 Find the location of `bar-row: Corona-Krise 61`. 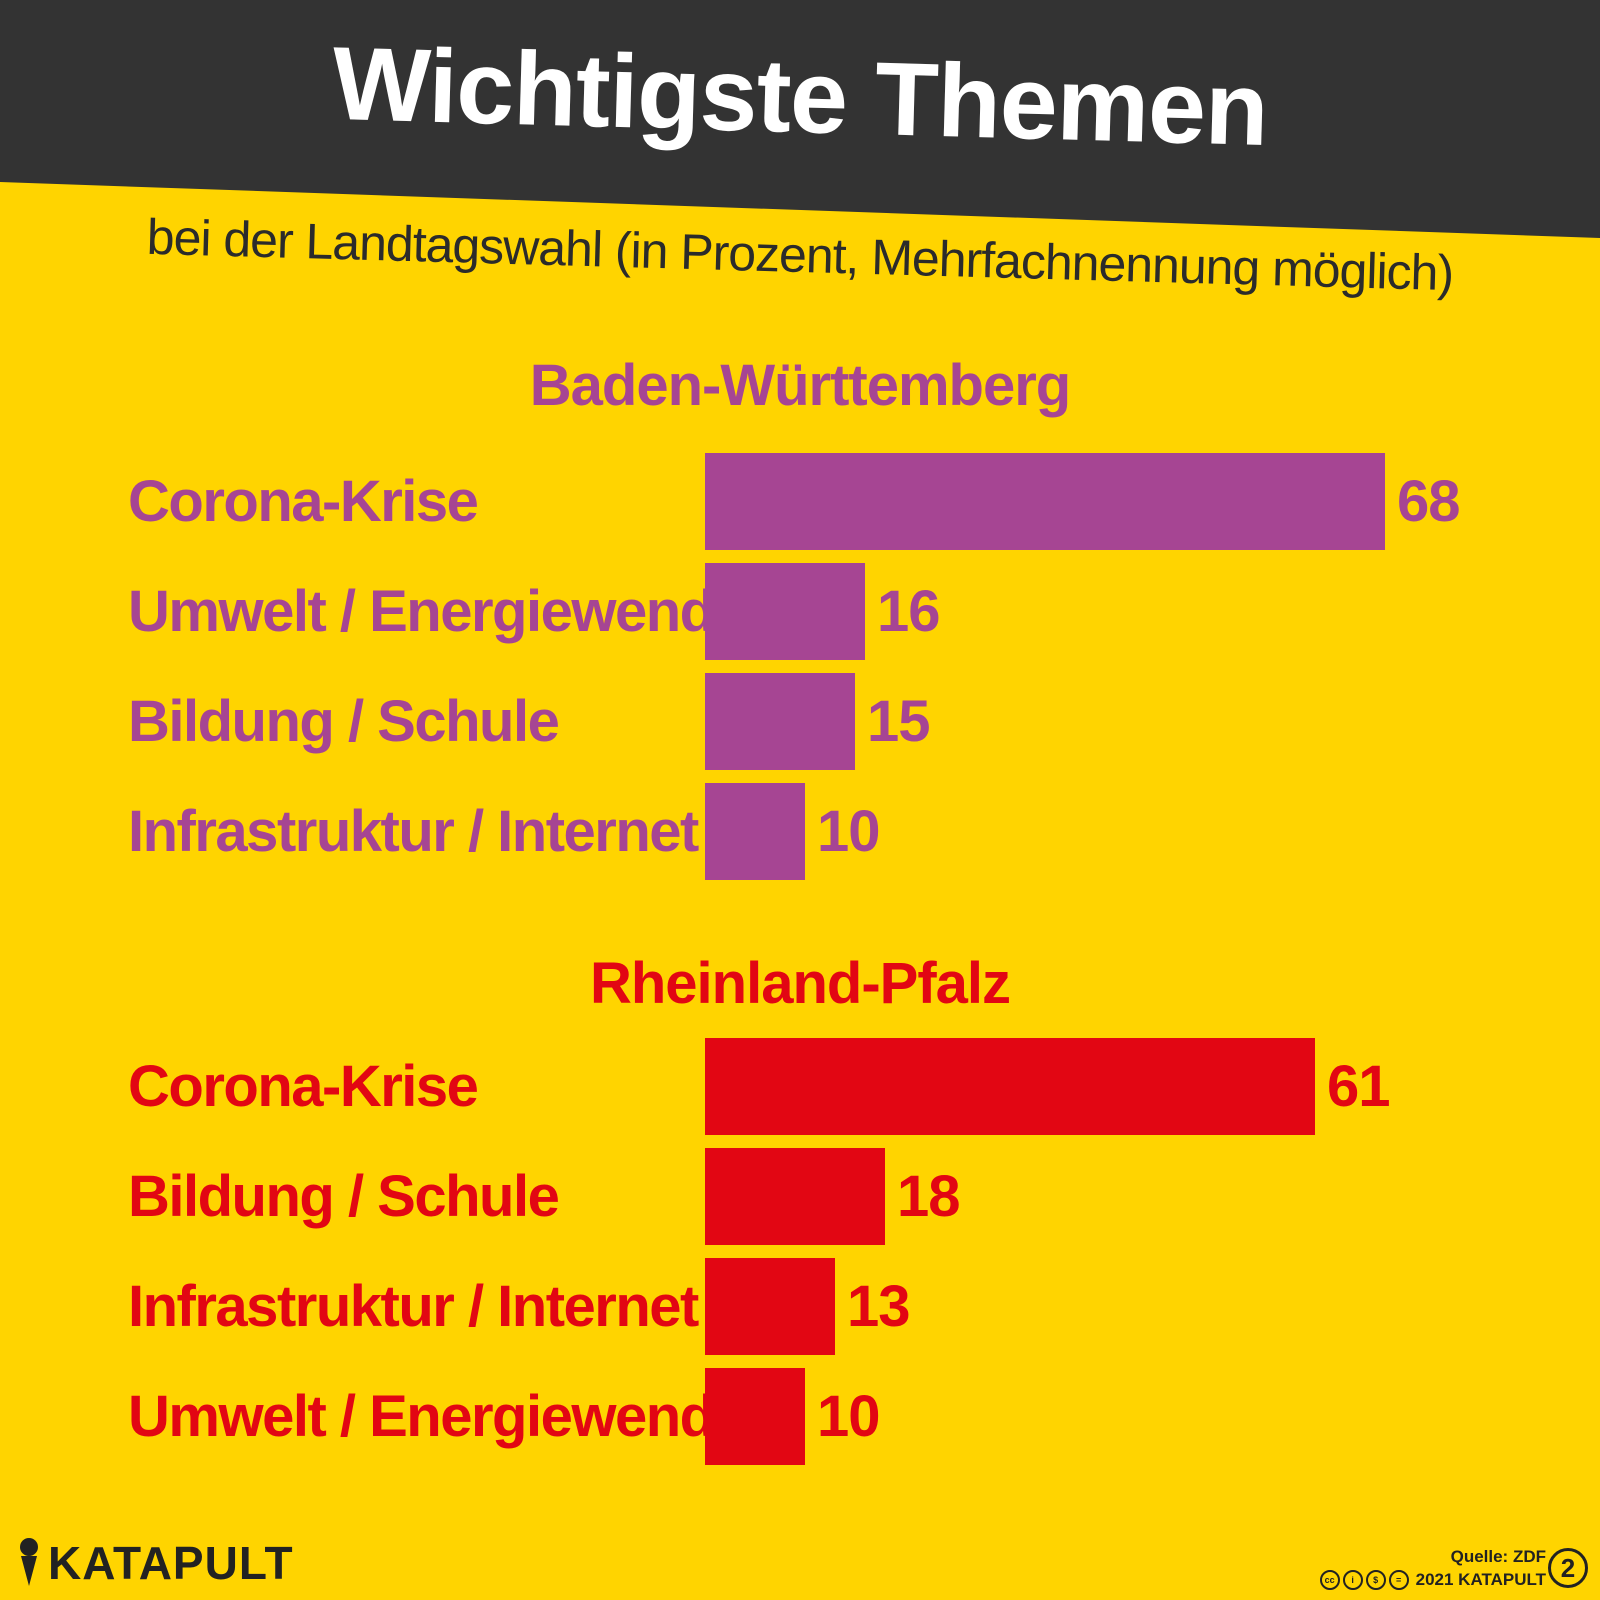

bar-row: Corona-Krise 61 is located at coordinates (800, 1086).